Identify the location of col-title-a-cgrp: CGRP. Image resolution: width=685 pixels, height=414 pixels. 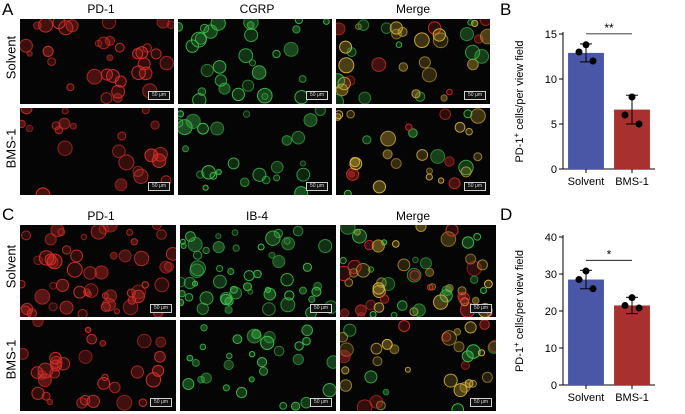
(257, 9).